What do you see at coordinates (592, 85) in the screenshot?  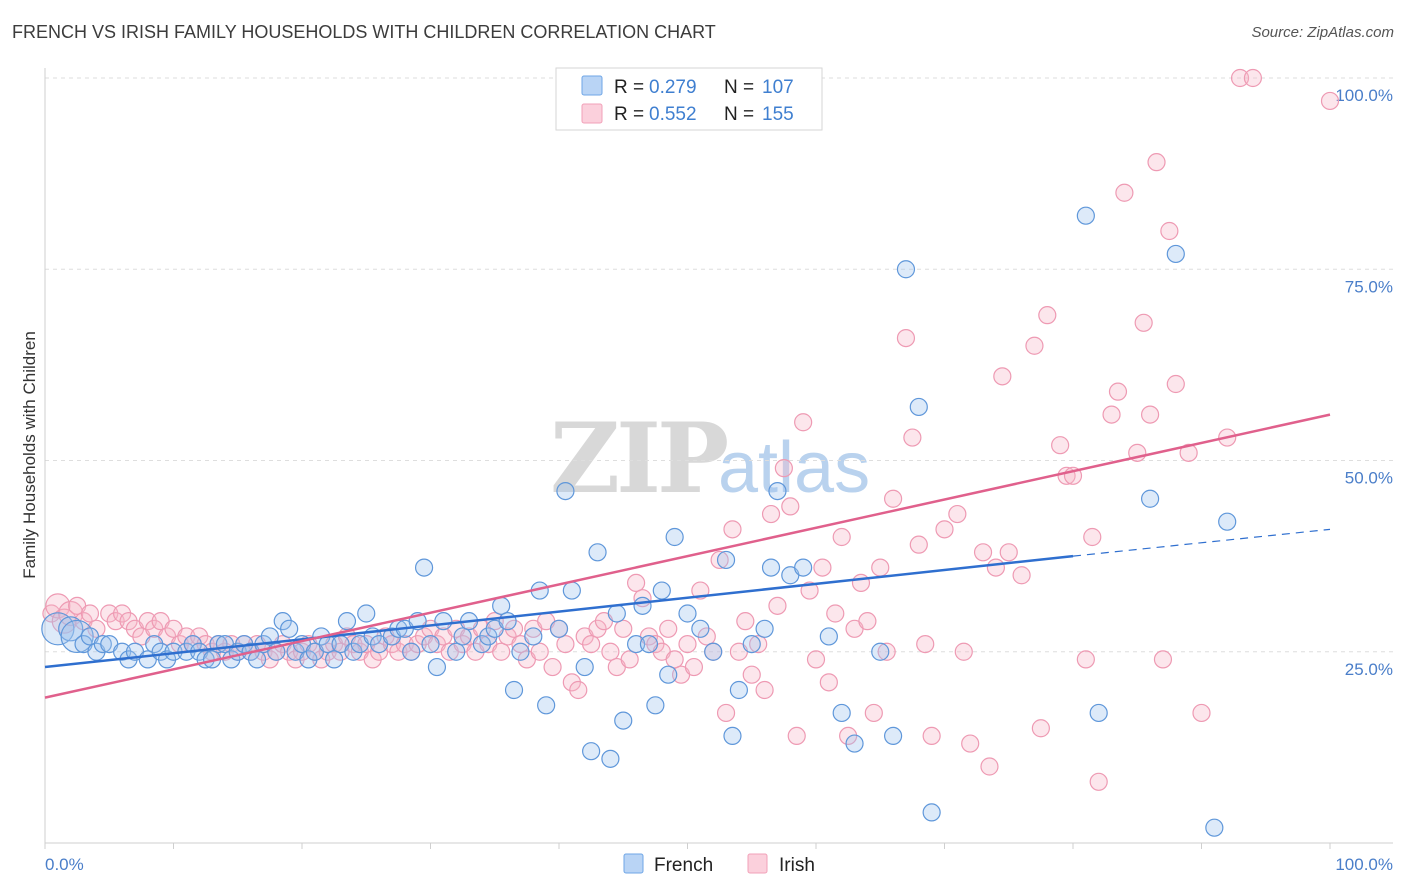 I see `legend-swatch-french` at bounding box center [592, 85].